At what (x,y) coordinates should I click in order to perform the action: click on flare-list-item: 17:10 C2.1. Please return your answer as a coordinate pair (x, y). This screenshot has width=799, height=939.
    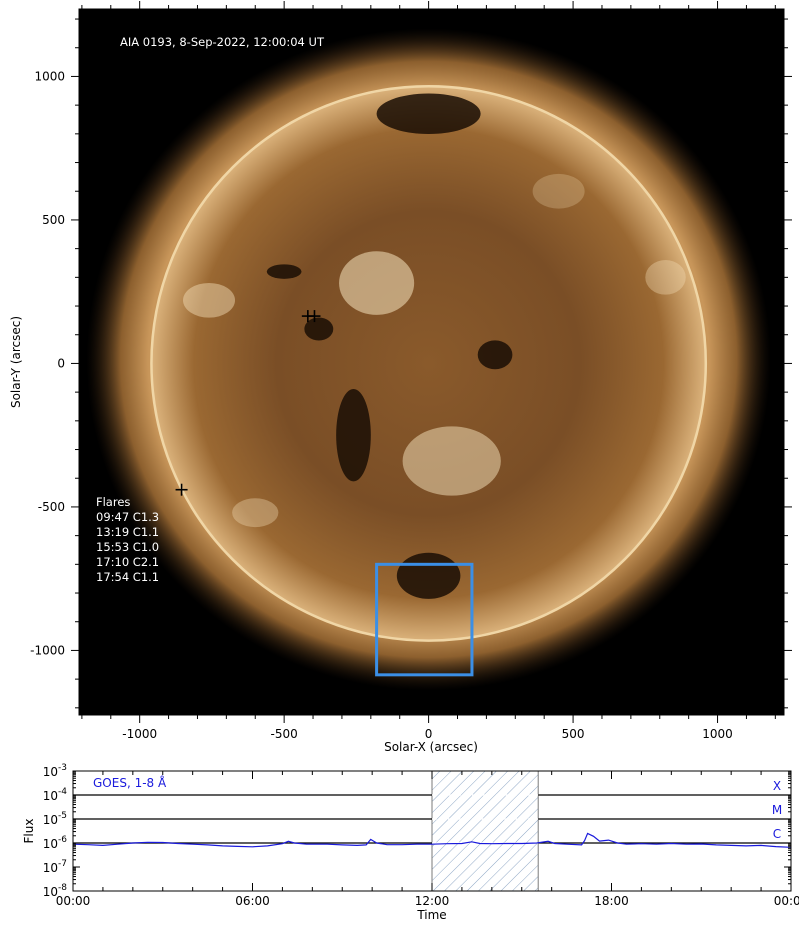
    Looking at the image, I should click on (127, 562).